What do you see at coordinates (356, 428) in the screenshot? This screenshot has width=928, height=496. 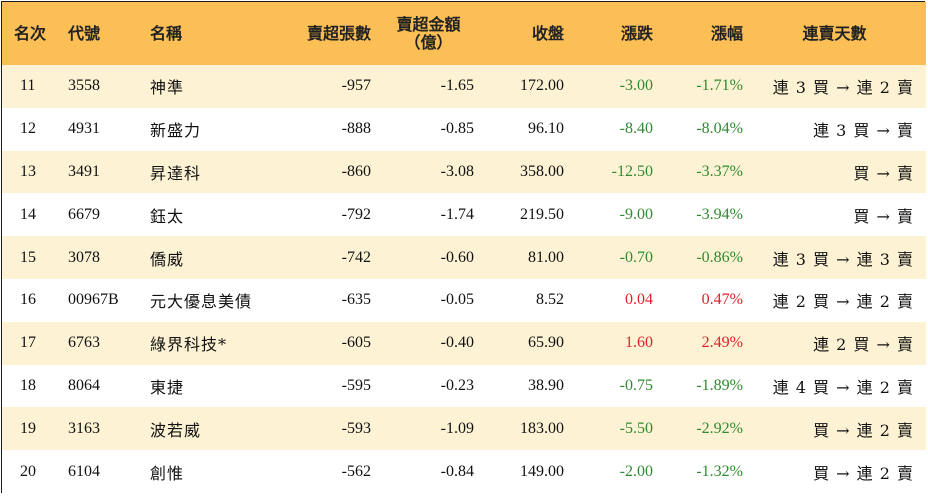 I see `cell-sell-lots: -593` at bounding box center [356, 428].